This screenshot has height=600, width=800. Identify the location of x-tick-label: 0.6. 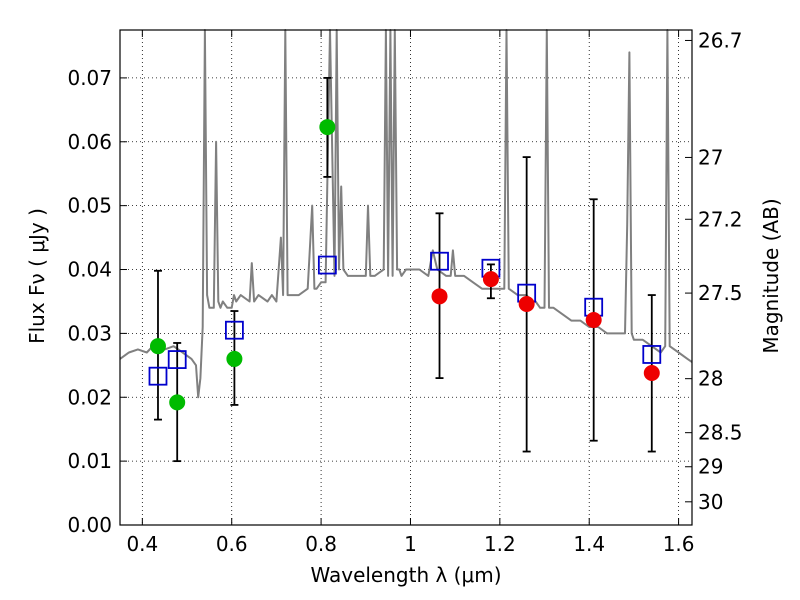
(232, 544).